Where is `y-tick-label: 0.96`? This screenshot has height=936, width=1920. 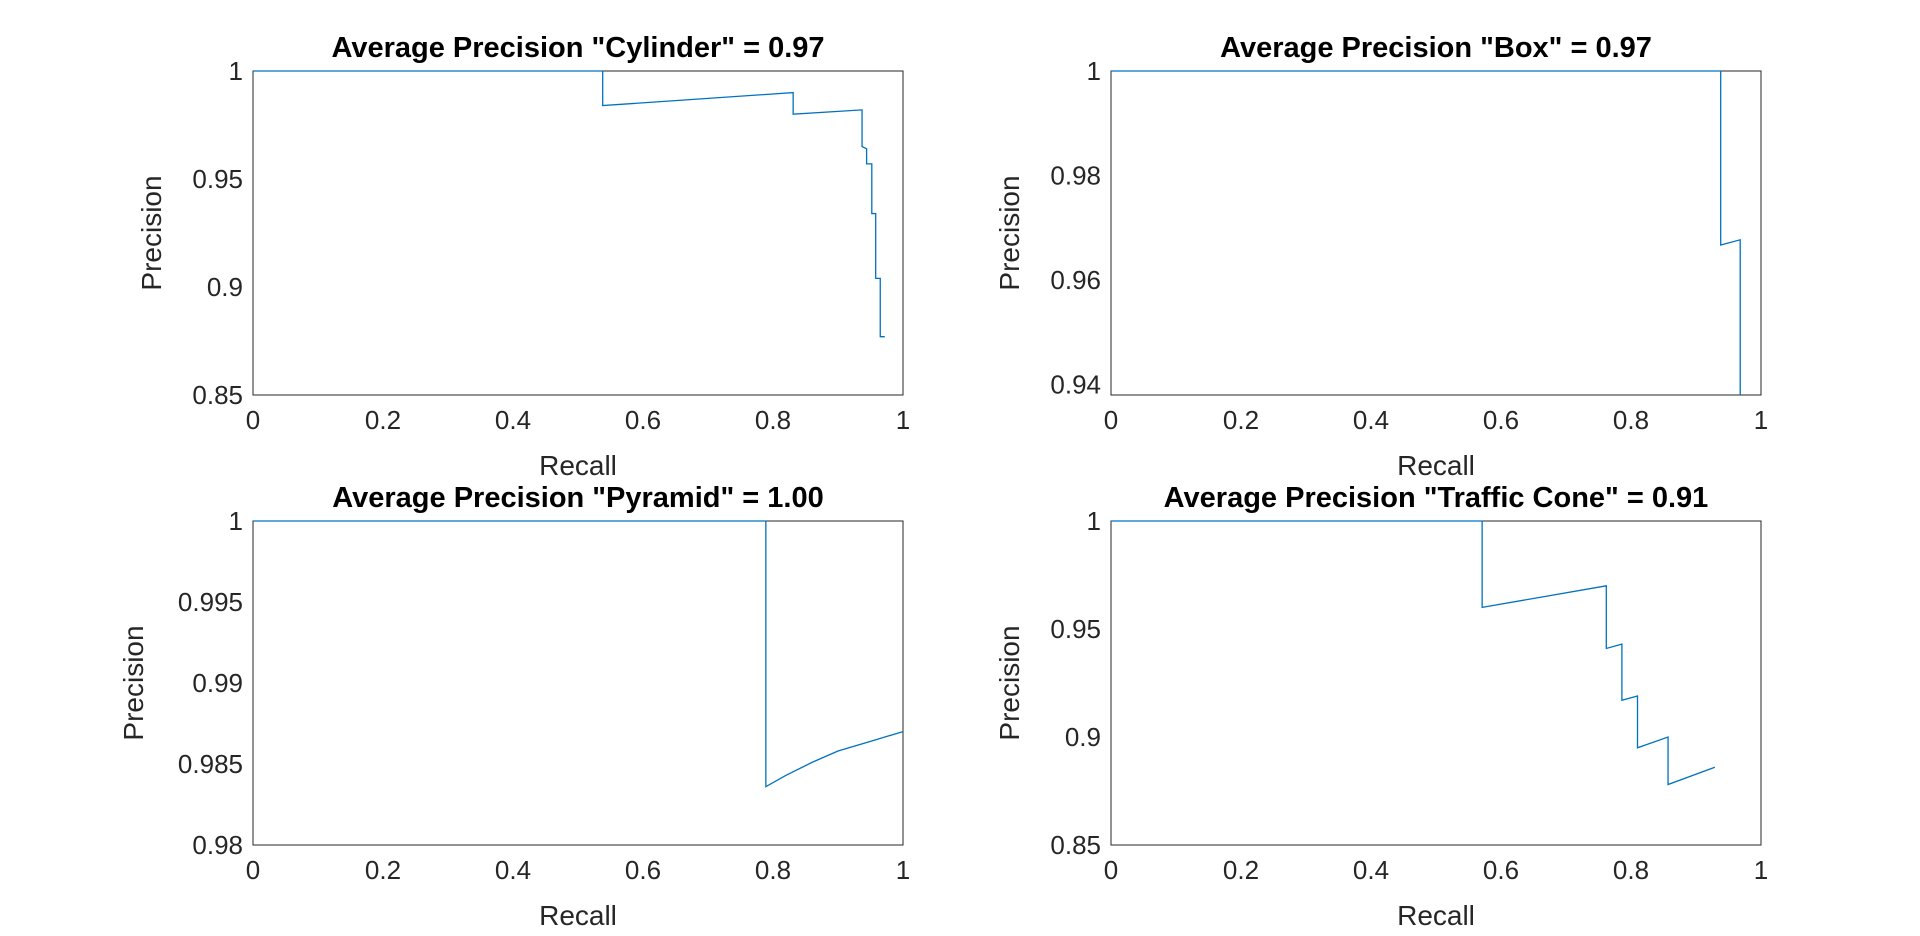 y-tick-label: 0.96 is located at coordinates (1075, 280).